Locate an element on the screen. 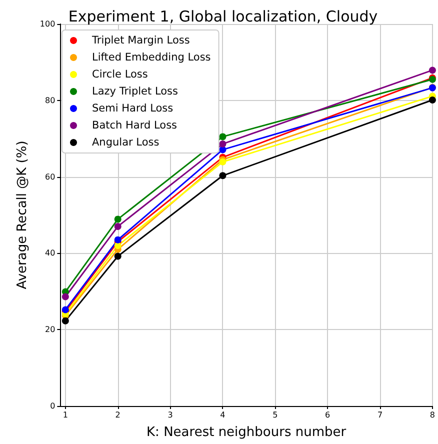 This screenshot has height=444, width=438. x-tick-label: 4 is located at coordinates (223, 415).